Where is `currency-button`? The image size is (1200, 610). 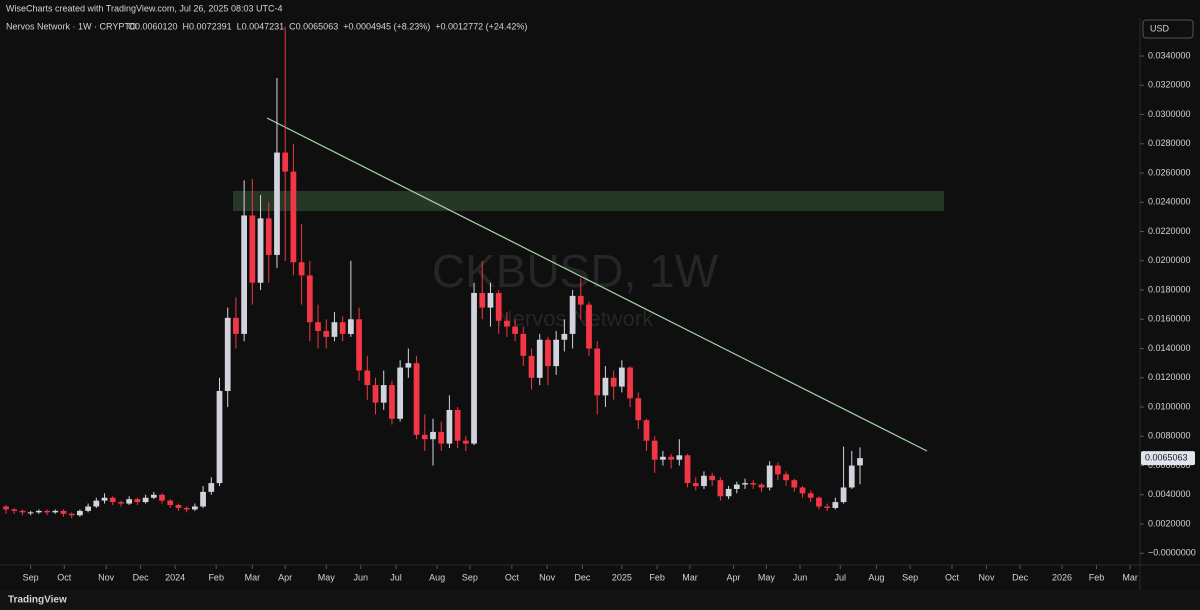
currency-button is located at coordinates (1168, 29).